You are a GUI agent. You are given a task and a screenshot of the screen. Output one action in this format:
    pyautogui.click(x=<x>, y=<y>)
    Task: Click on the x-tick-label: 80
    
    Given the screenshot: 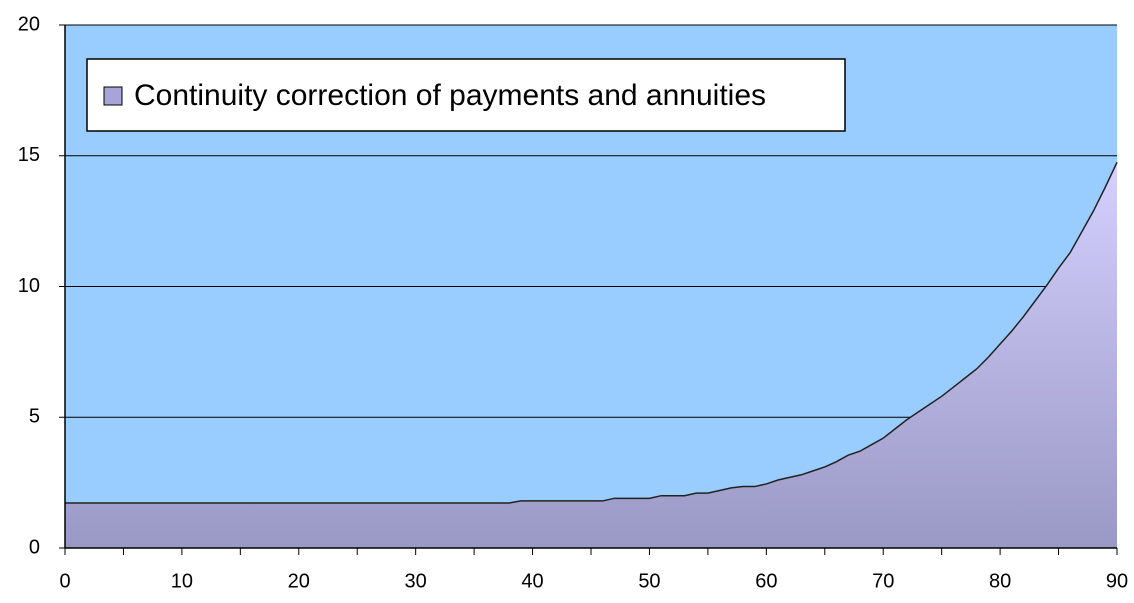 What is the action you would take?
    pyautogui.click(x=1000, y=581)
    